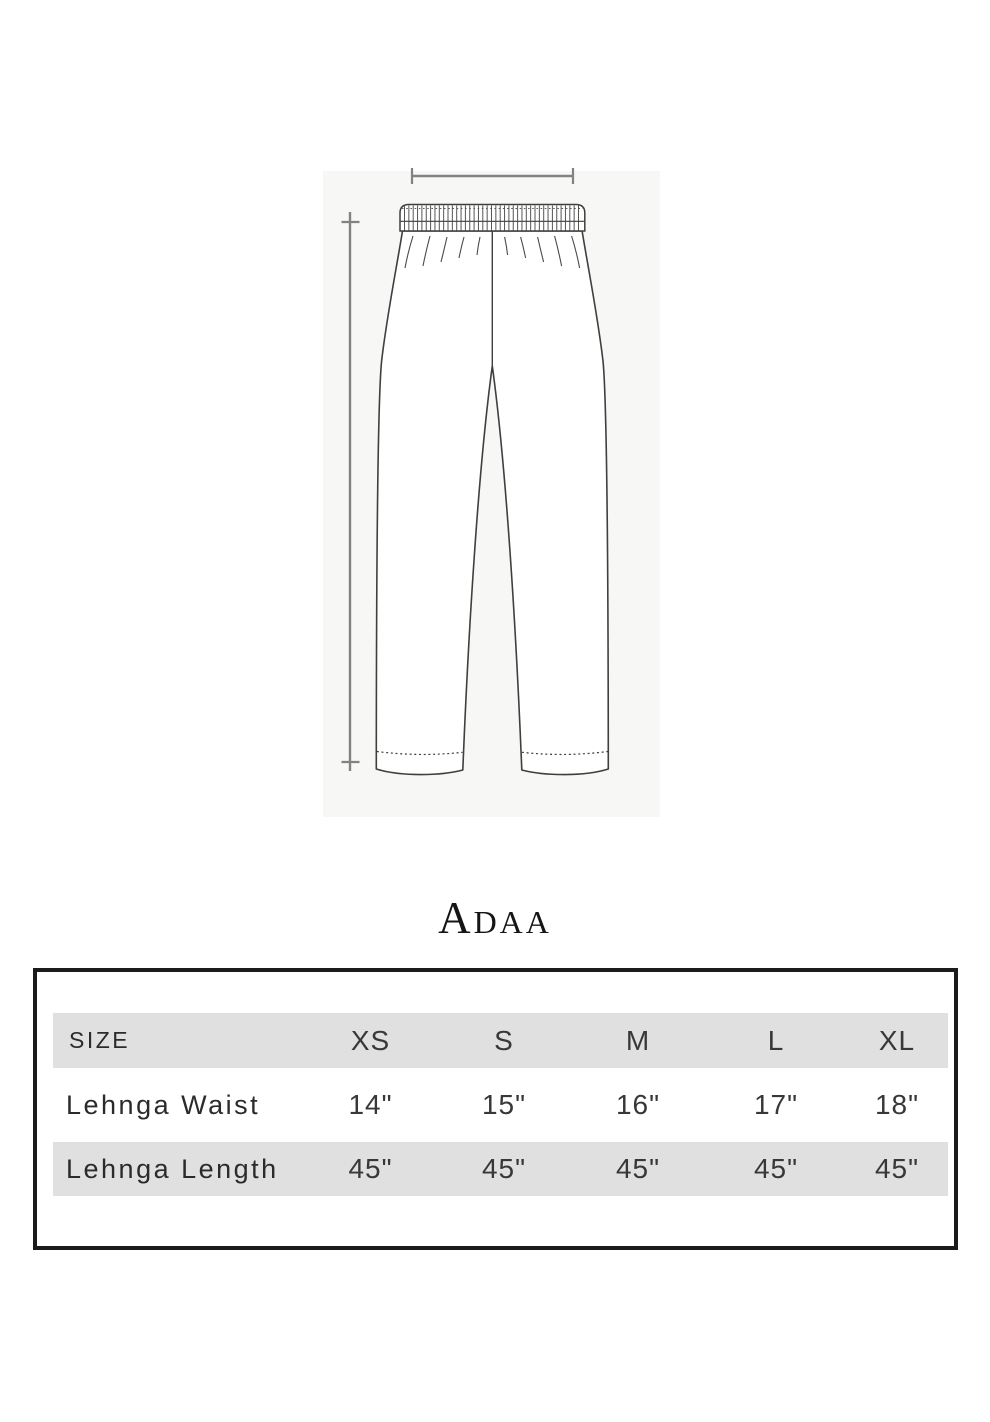 The width and height of the screenshot is (990, 1422). Describe the element at coordinates (776, 1168) in the screenshot. I see `length-value-l: 45"` at that location.